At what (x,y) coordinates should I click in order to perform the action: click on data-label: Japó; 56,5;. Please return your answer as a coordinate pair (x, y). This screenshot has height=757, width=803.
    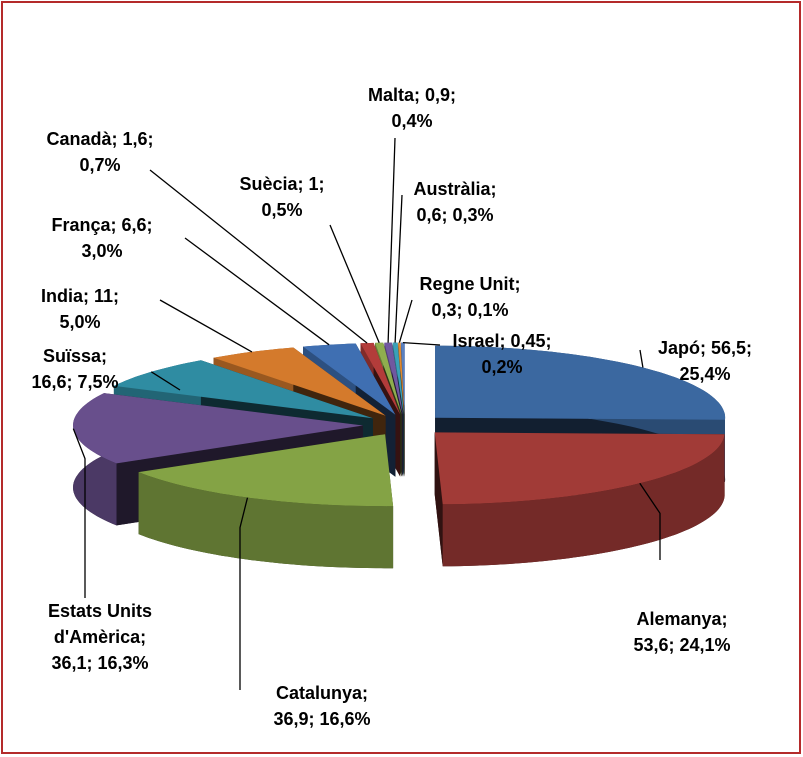
    Looking at the image, I should click on (705, 348).